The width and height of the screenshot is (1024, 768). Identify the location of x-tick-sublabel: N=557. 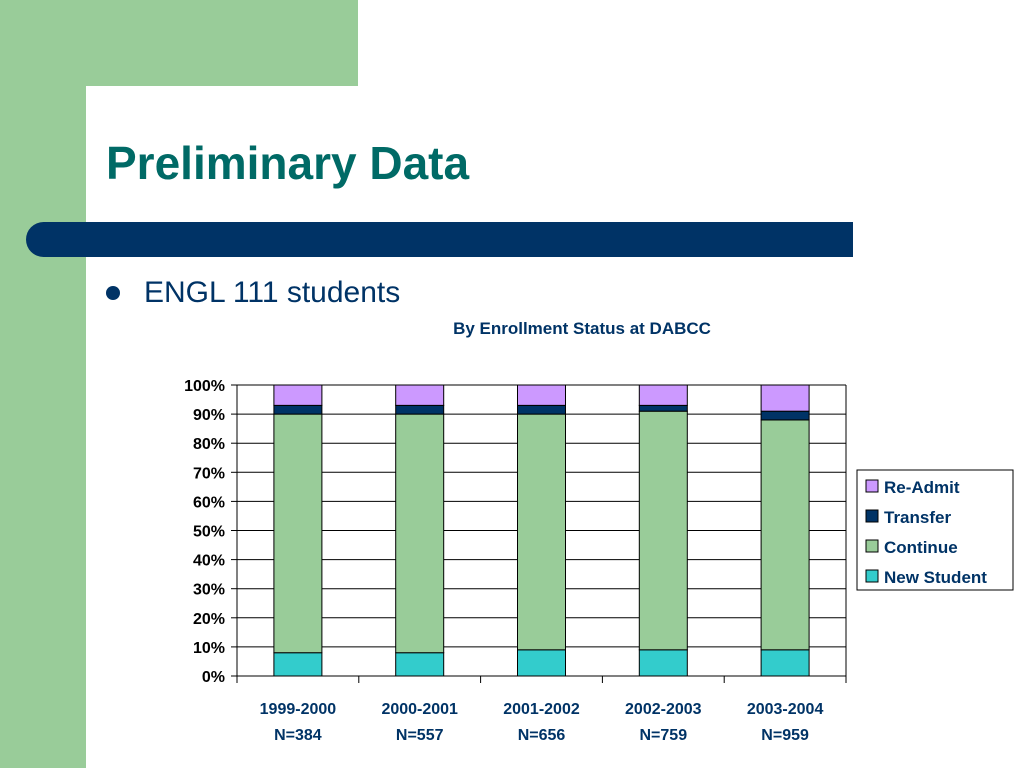
(420, 735).